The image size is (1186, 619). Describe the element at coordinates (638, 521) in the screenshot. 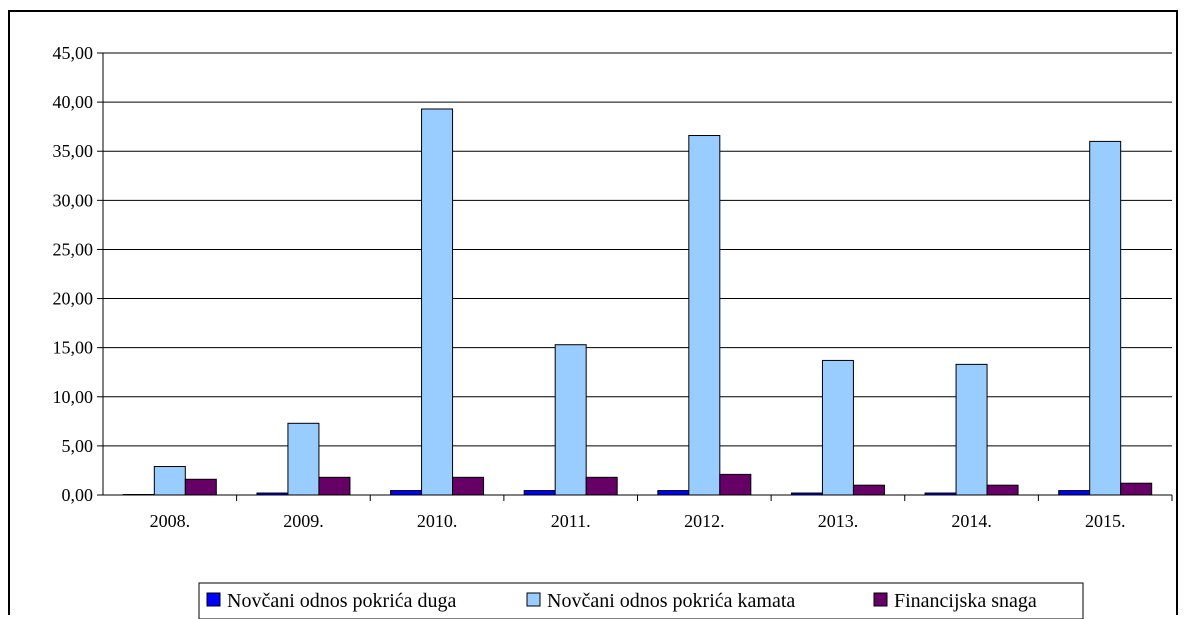

I see `x-tick-labels: 2008. 2009. 2010. 2011. 2012. 2013. 2014. 2015.` at that location.